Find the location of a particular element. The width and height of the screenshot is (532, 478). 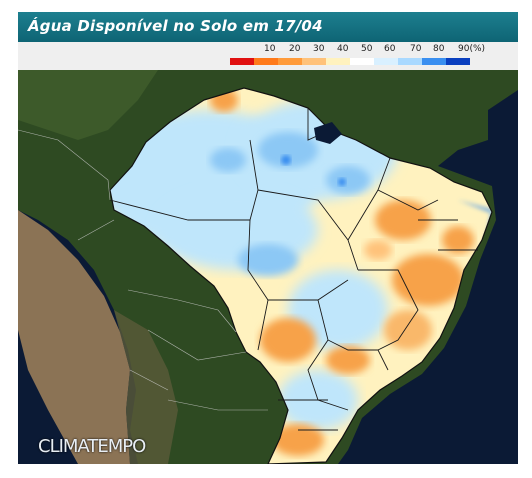

legend-label: 10 is located at coordinates (270, 49).